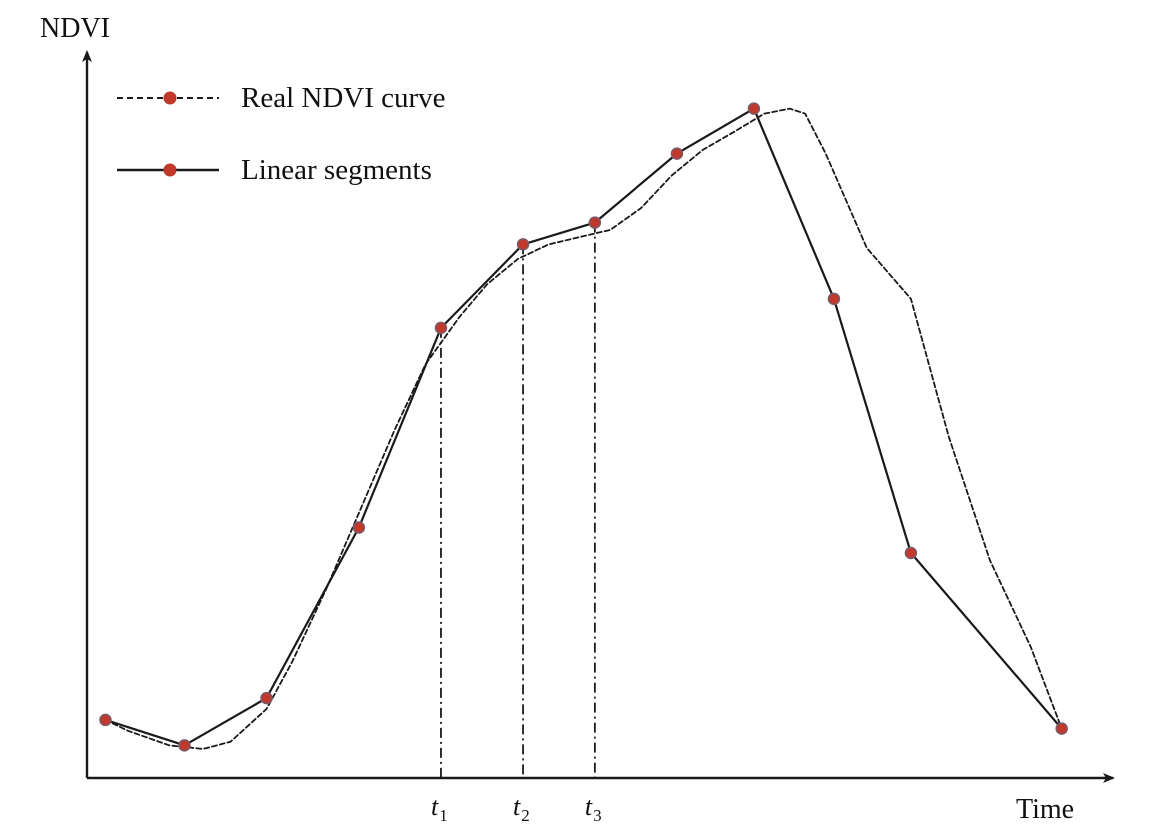  What do you see at coordinates (521, 808) in the screenshot?
I see `tick-label-t2: t2` at bounding box center [521, 808].